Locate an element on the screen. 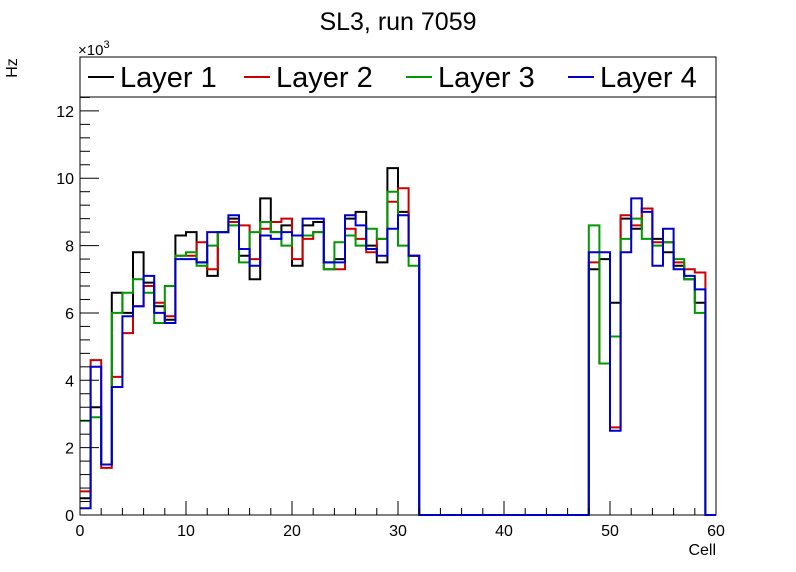 The image size is (796, 572). y-tick-label: 2 is located at coordinates (69, 449).